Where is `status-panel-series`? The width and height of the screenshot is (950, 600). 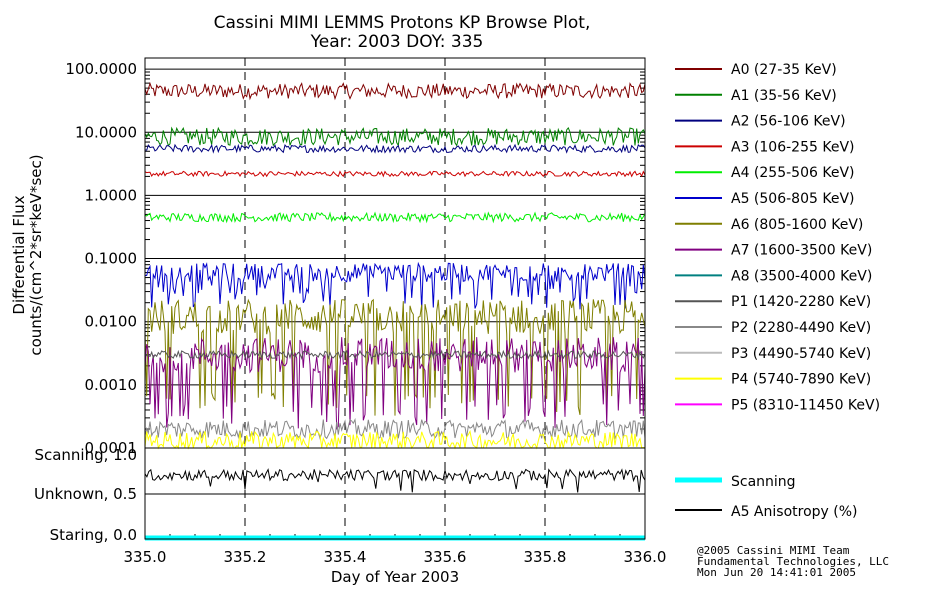 status-panel-series is located at coordinates (395, 504).